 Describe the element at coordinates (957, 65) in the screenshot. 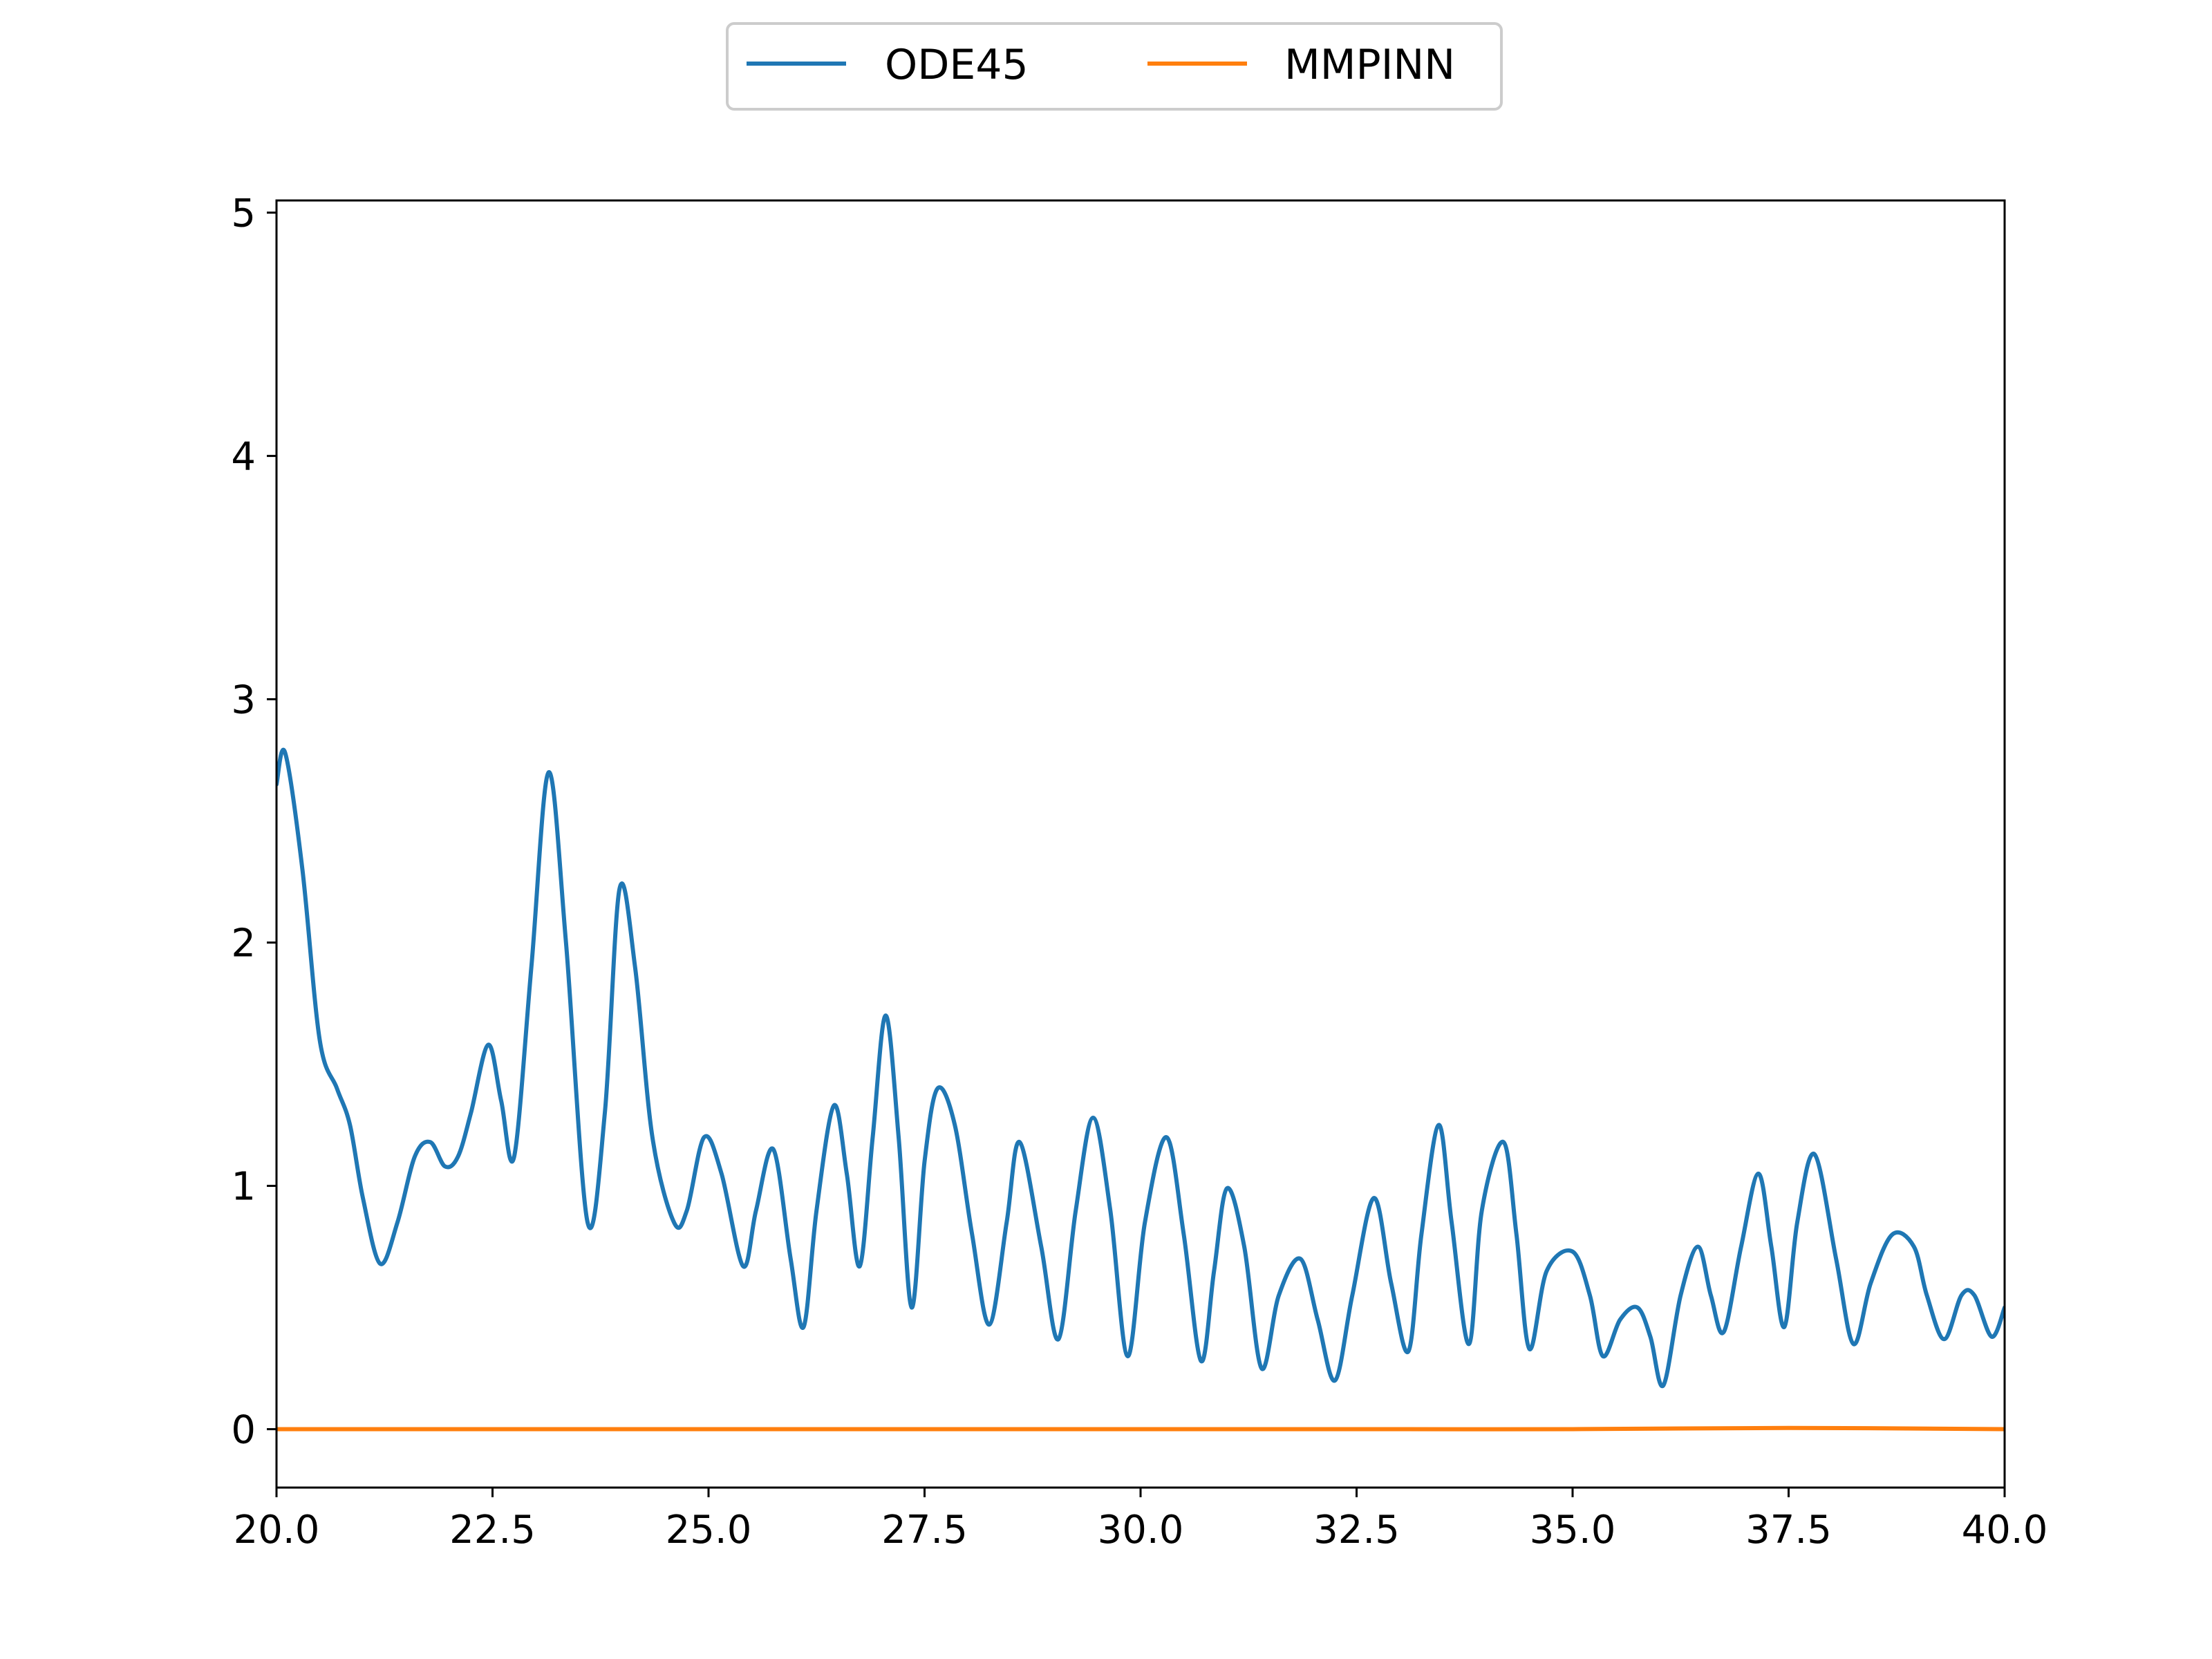

I see `legend-label-ode45: ODE45` at that location.